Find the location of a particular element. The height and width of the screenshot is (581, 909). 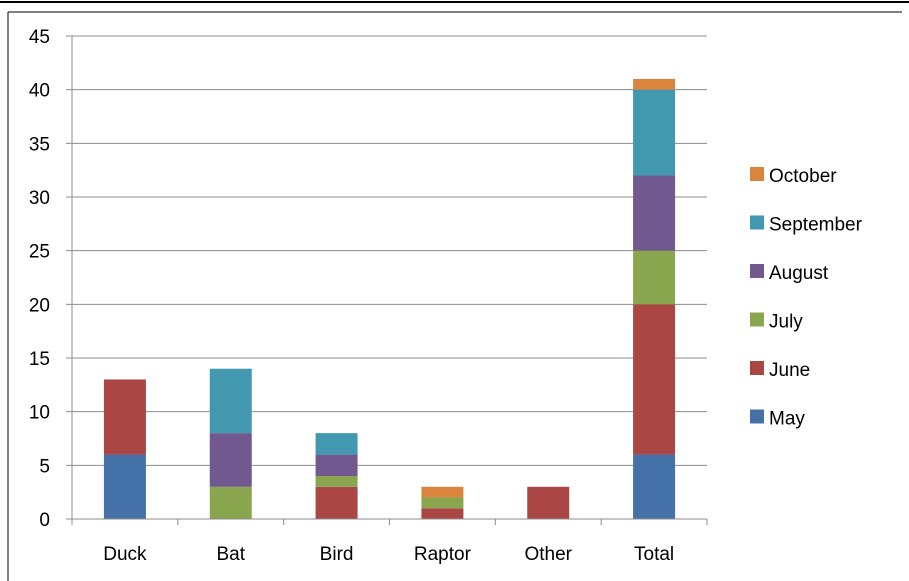

x-tick-label: Bird is located at coordinates (337, 554).